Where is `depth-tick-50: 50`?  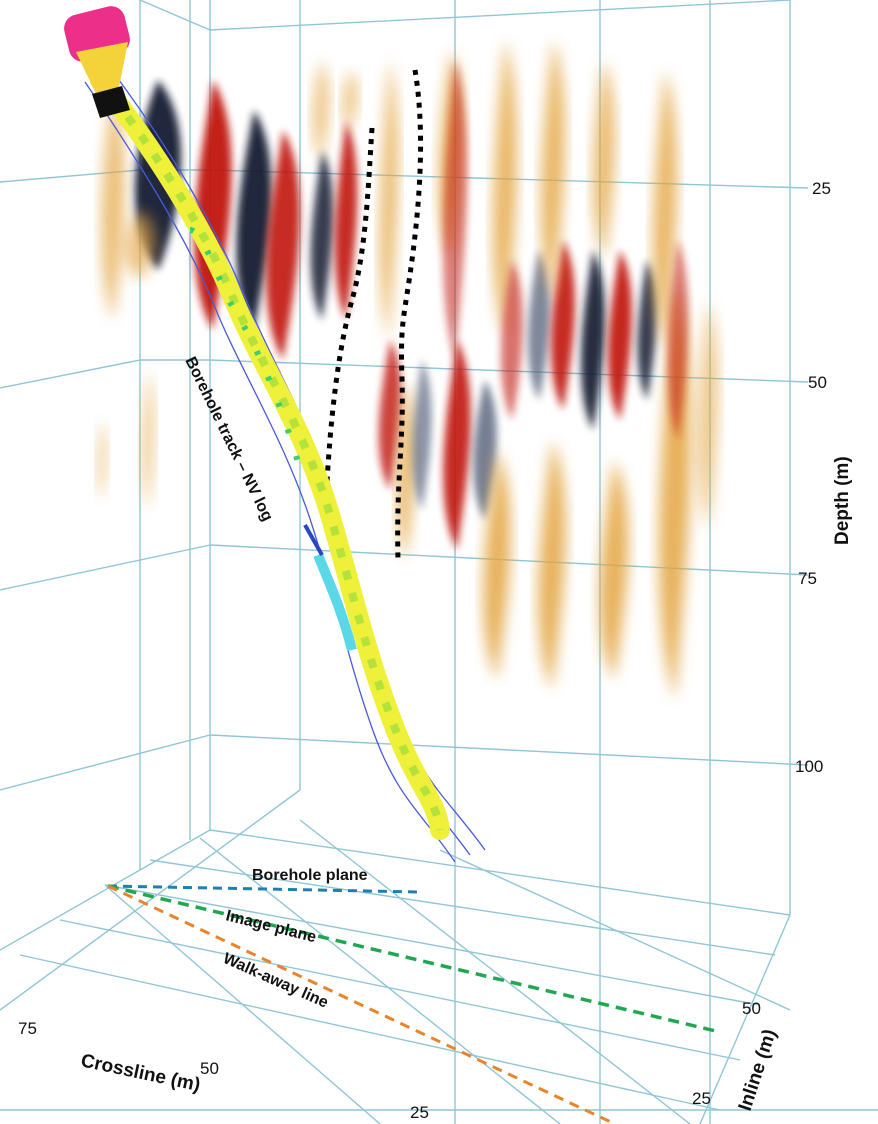 depth-tick-50: 50 is located at coordinates (817, 382).